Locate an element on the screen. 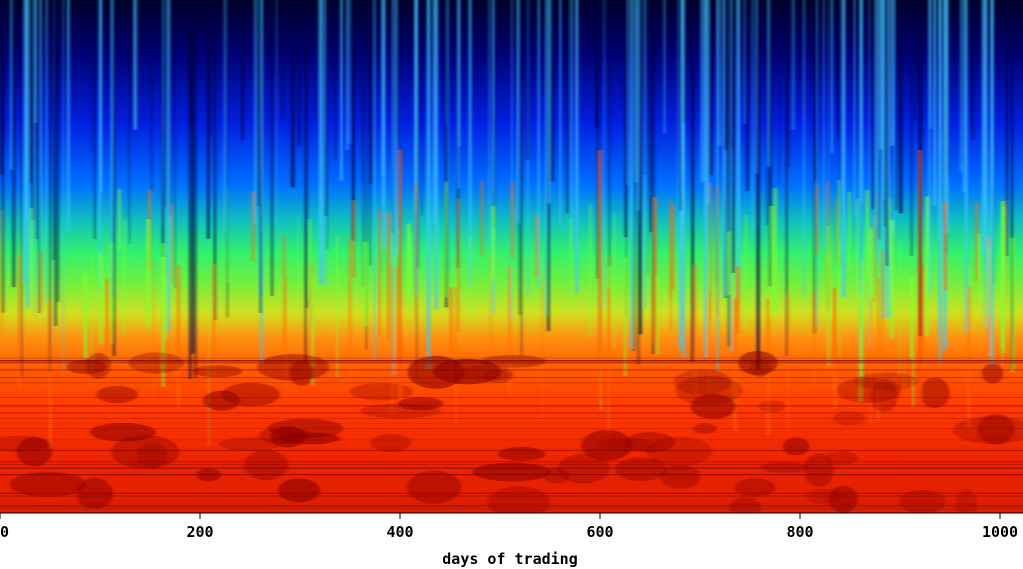 The image size is (1023, 569). heatmap-spike is located at coordinates (600, 275).